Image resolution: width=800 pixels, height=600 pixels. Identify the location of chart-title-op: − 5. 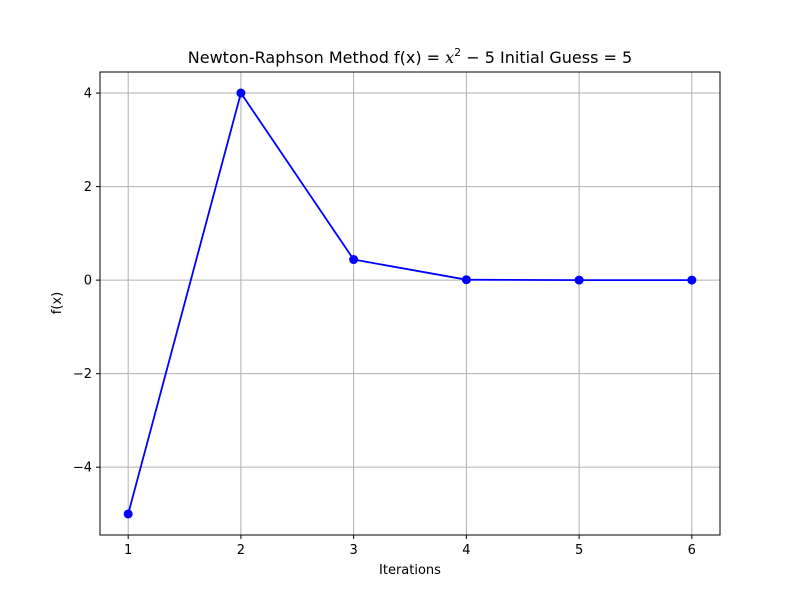
(478, 57).